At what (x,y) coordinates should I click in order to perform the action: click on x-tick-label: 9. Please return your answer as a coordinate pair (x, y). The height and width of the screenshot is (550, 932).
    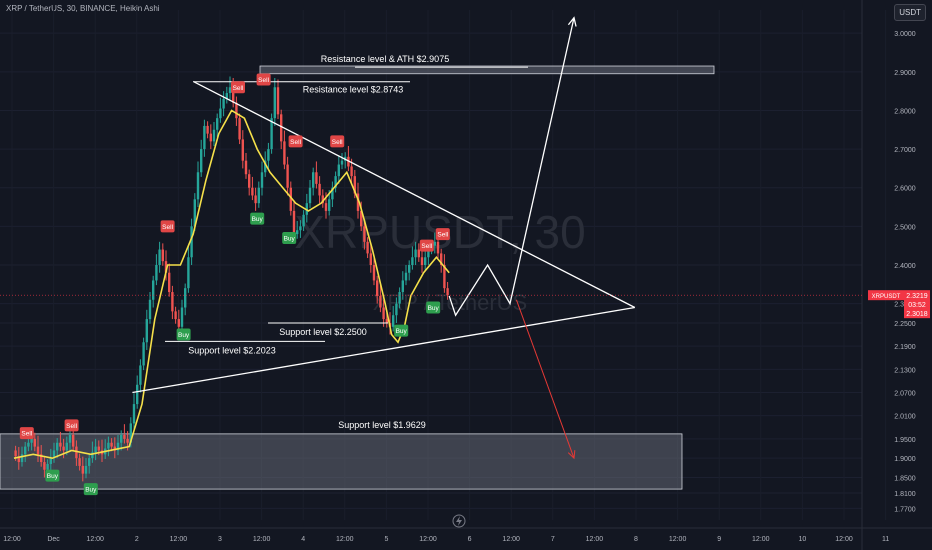
    Looking at the image, I should click on (719, 539).